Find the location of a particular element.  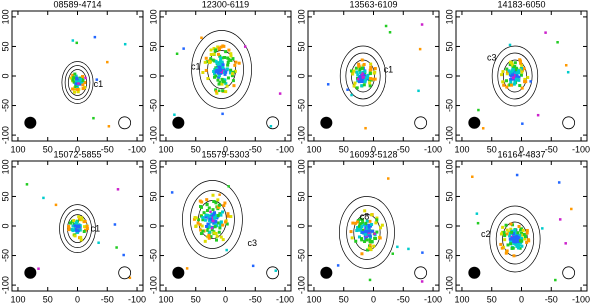

annotation: c3 is located at coordinates (492, 58).